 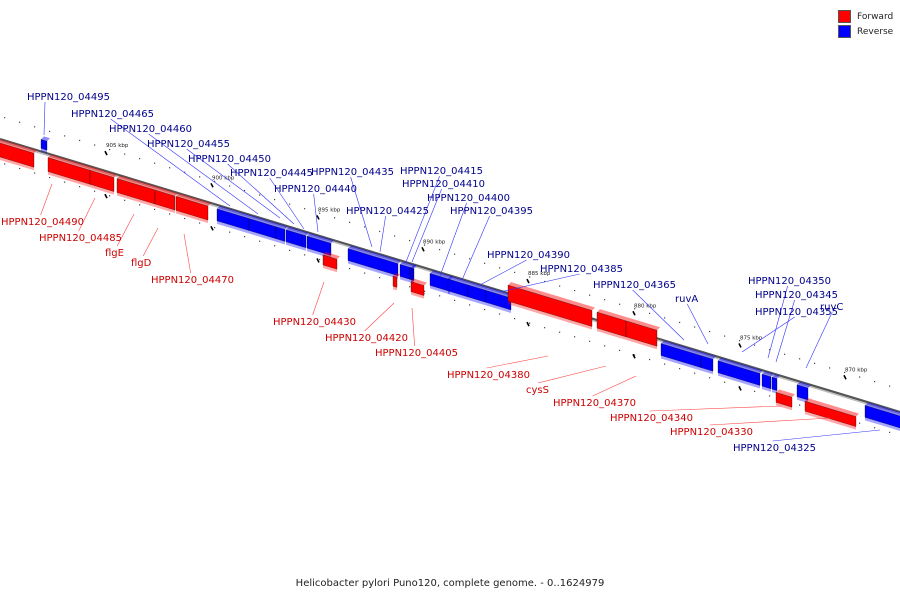 I want to click on gene-ruvc, so click(x=803, y=392).